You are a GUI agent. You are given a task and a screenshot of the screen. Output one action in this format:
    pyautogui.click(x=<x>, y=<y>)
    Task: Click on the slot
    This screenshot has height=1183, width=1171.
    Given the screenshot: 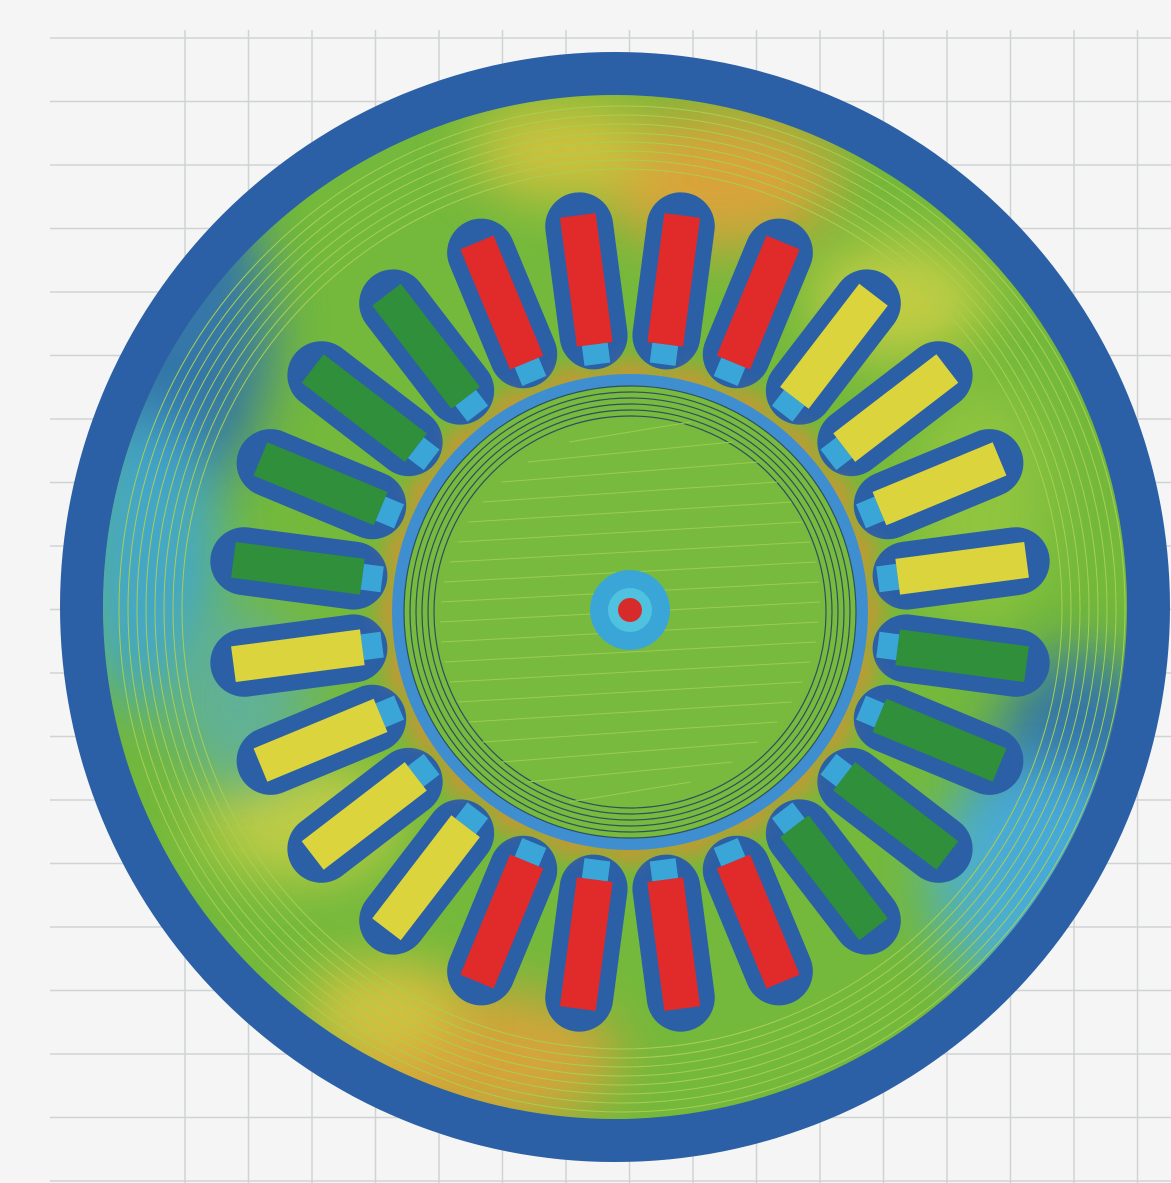 What is the action you would take?
    pyautogui.click(x=667, y=923)
    